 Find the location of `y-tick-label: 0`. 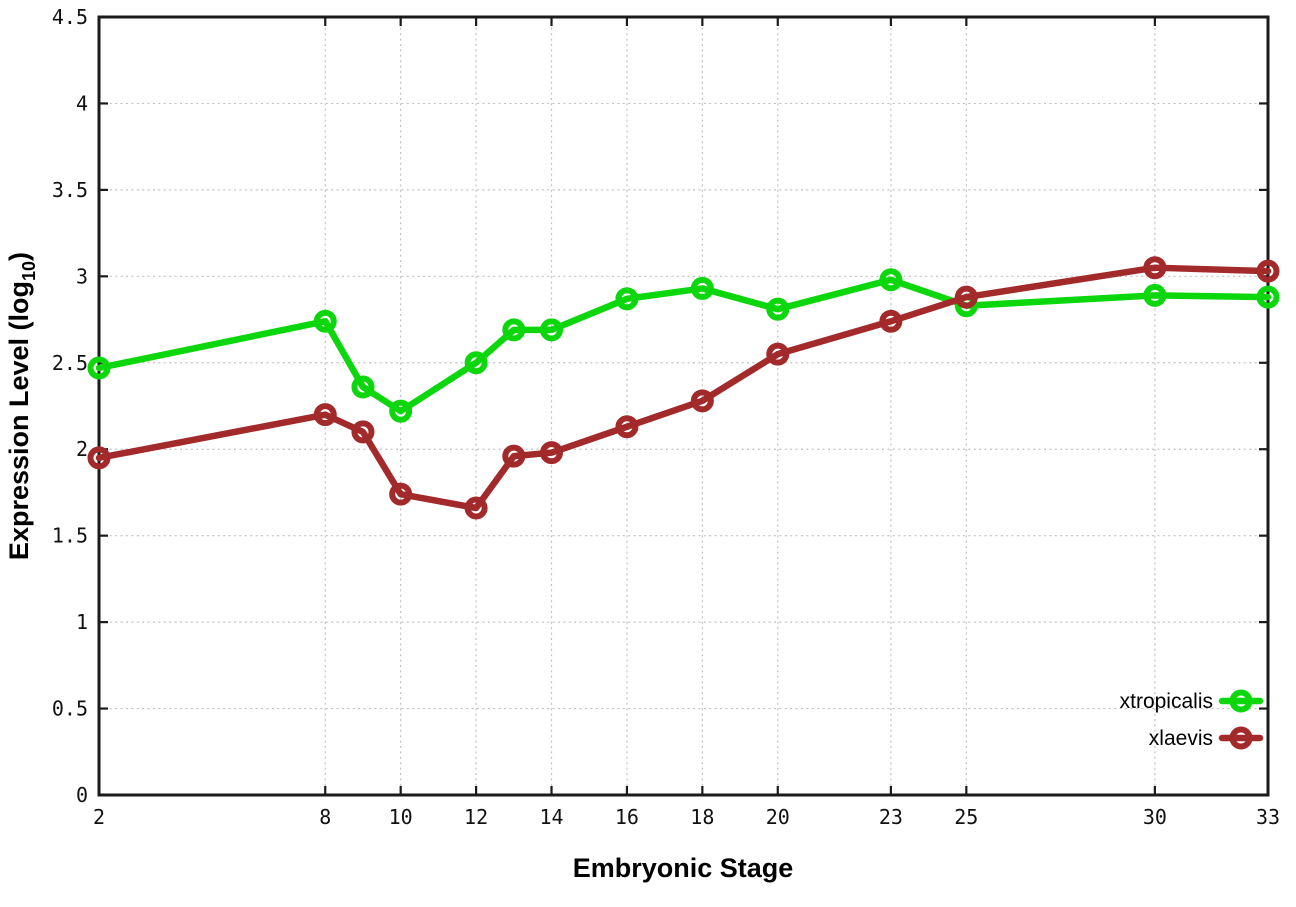

y-tick-label: 0 is located at coordinates (82, 795).